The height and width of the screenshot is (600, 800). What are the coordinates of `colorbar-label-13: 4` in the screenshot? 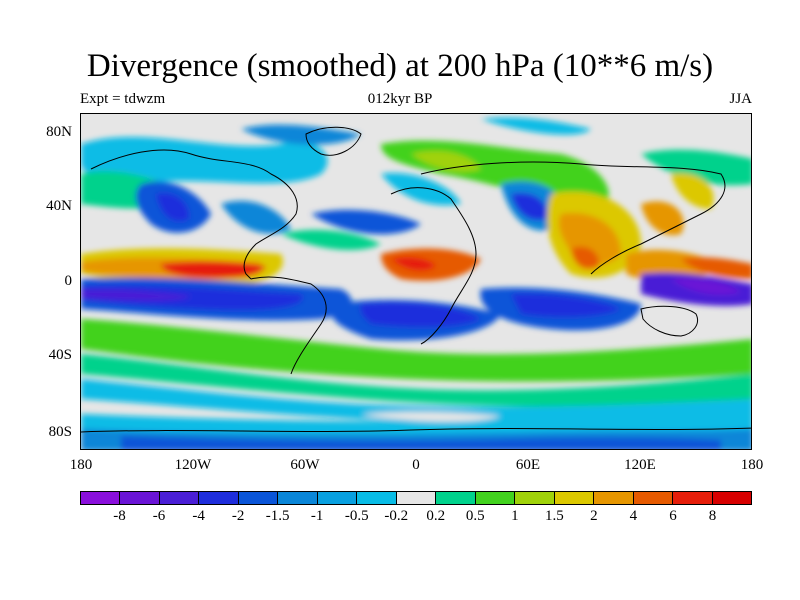 It's located at (633, 516).